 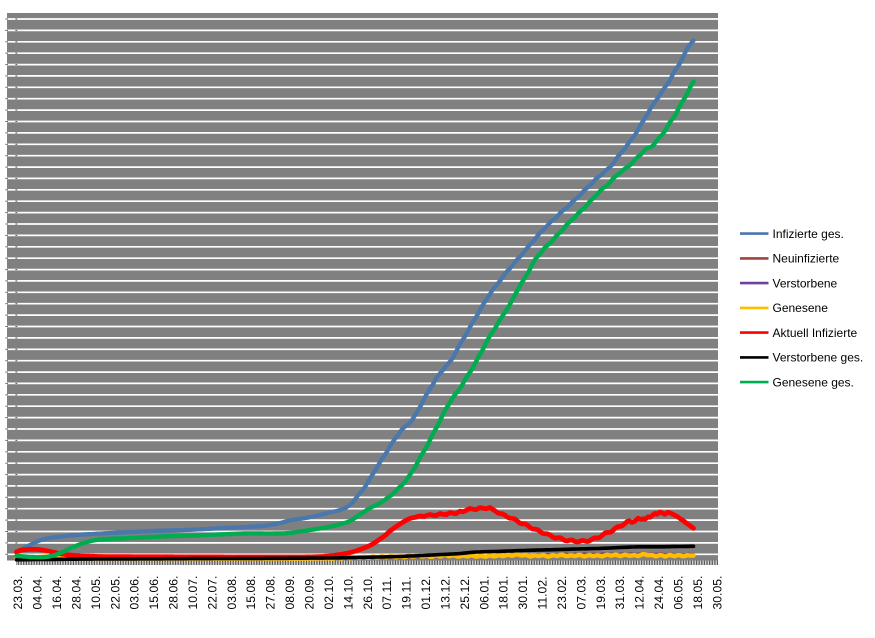 What do you see at coordinates (445, 593) in the screenshot?
I see `svg-text: 13.12.` at bounding box center [445, 593].